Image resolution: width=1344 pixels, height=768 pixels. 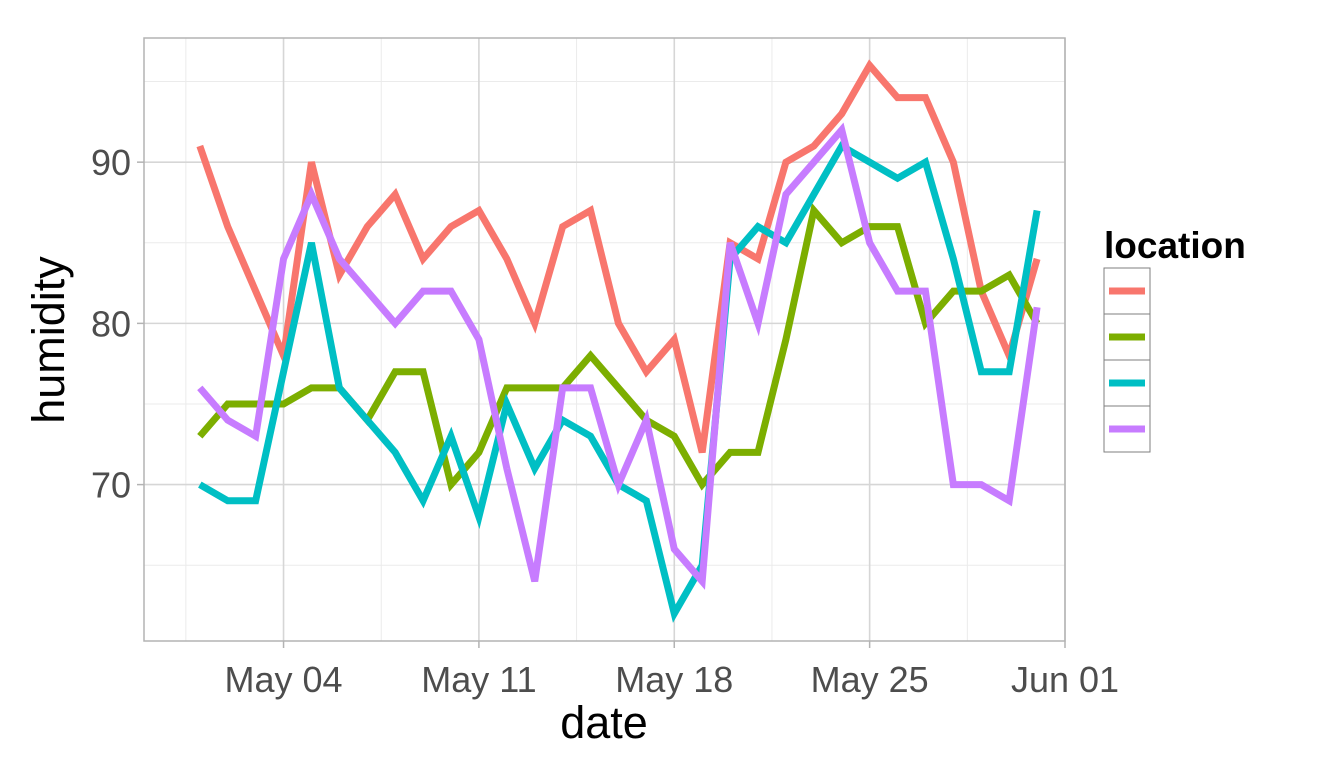 What do you see at coordinates (1174, 339) in the screenshot?
I see `legend: location` at bounding box center [1174, 339].